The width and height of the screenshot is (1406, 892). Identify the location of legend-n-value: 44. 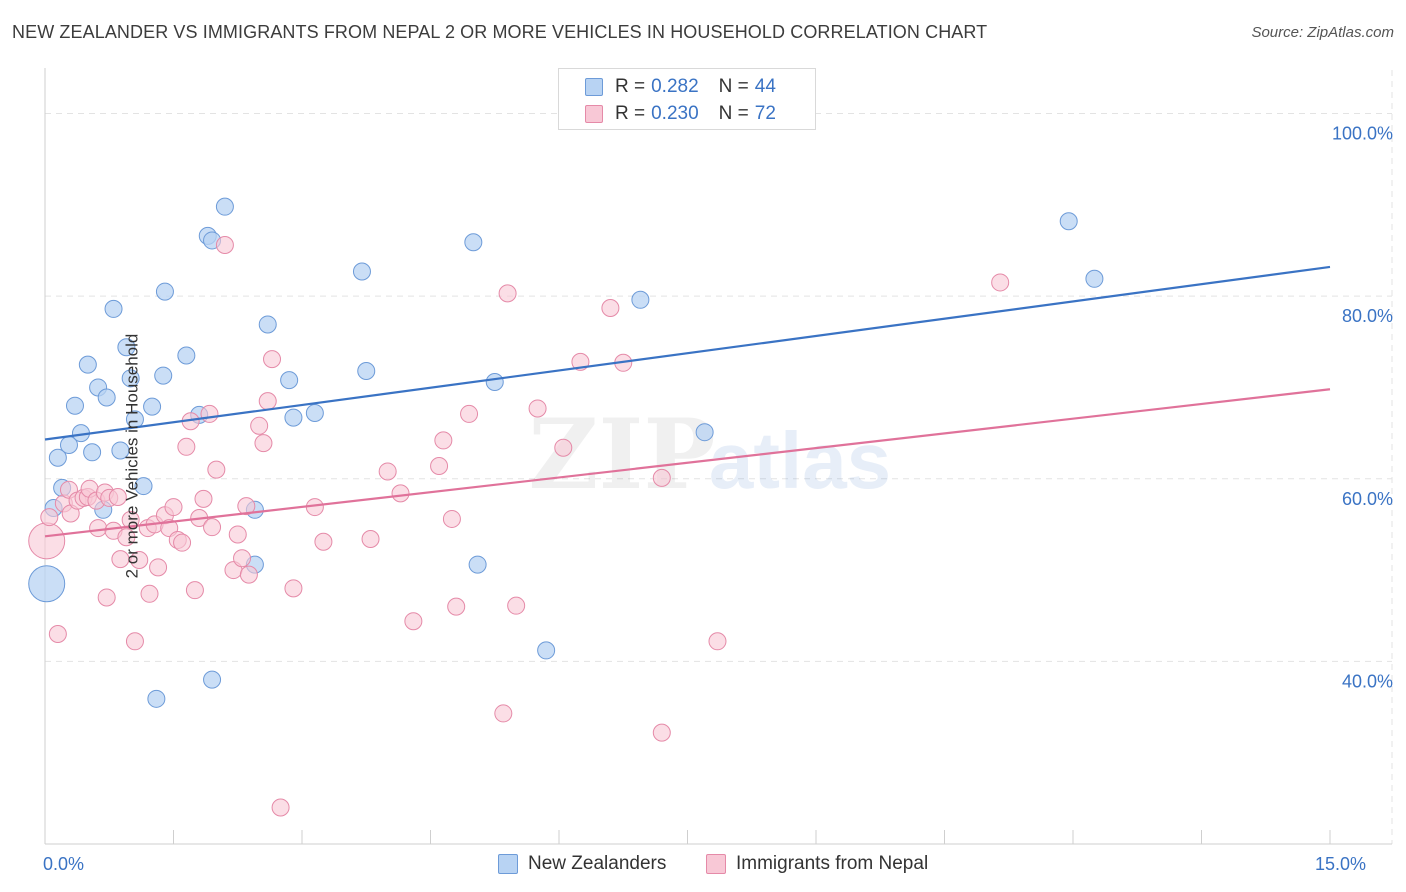
(765, 86).